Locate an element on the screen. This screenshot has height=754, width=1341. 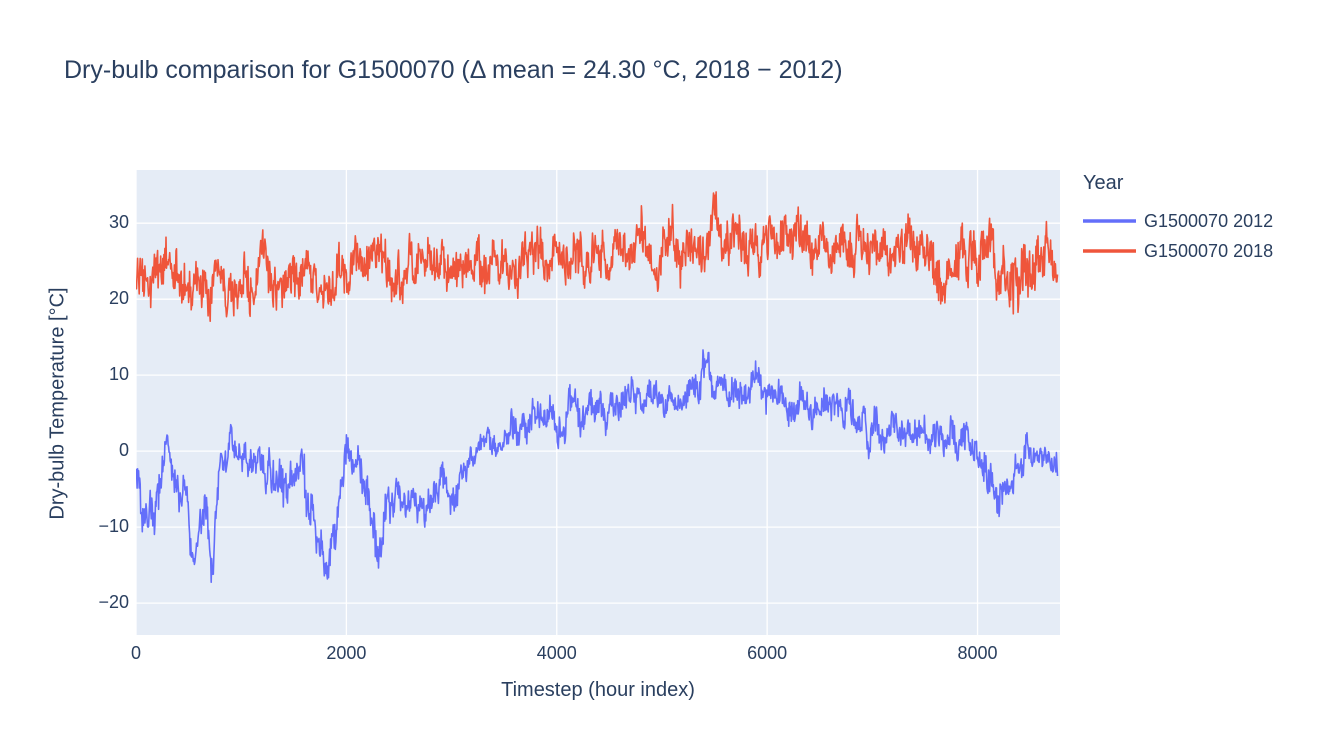
legend-label-2012: G1500070 2012 is located at coordinates (1209, 220).